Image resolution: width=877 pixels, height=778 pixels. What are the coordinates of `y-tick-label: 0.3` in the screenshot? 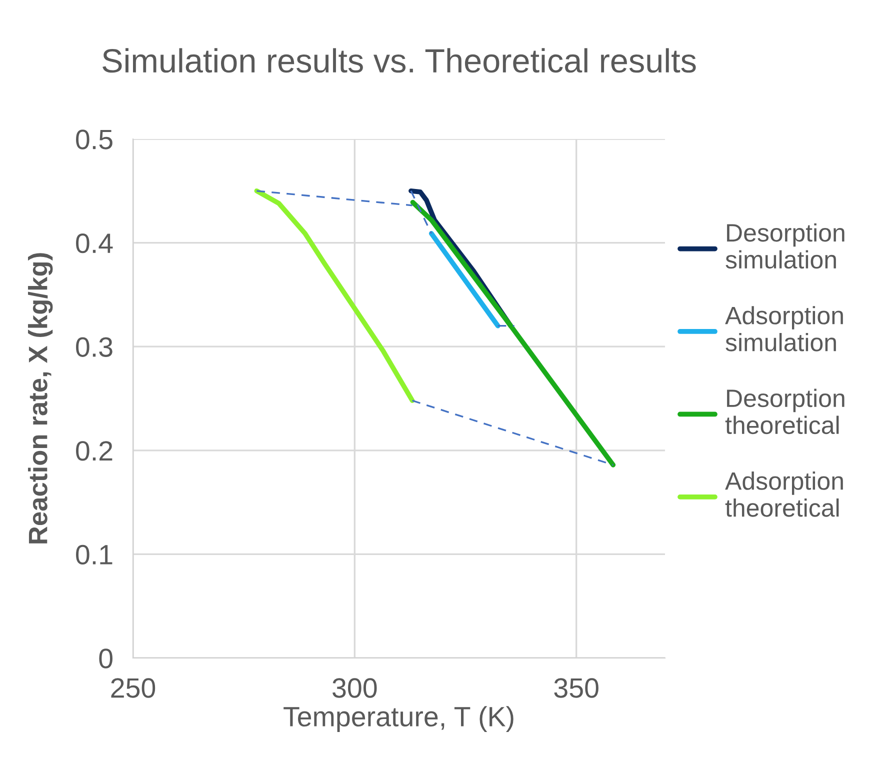 It's located at (94, 347).